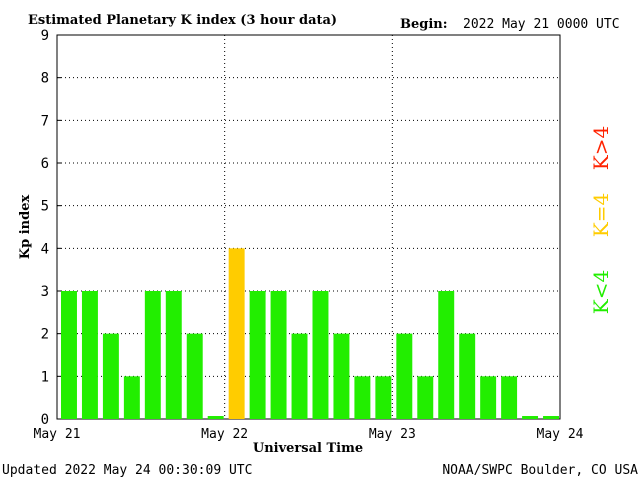 The height and width of the screenshot is (480, 640). Describe the element at coordinates (541, 24) in the screenshot. I see `begin-value: 2022 May 21 0000 UTC` at that location.